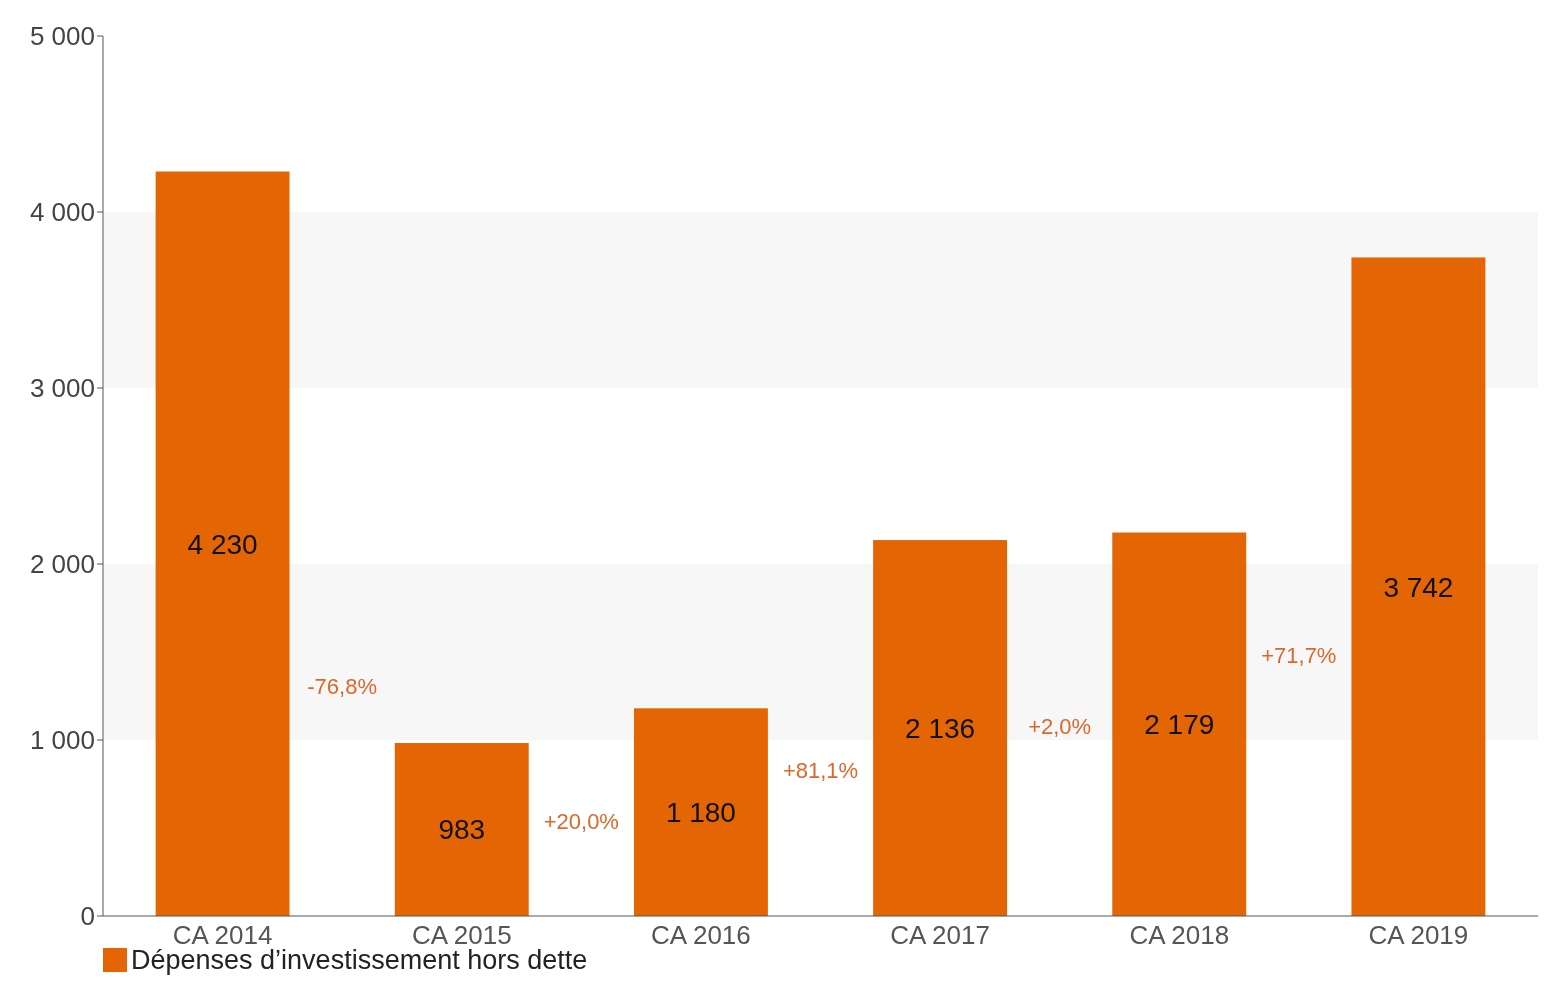 This screenshot has height=985, width=1548. I want to click on text: 983, so click(462, 830).